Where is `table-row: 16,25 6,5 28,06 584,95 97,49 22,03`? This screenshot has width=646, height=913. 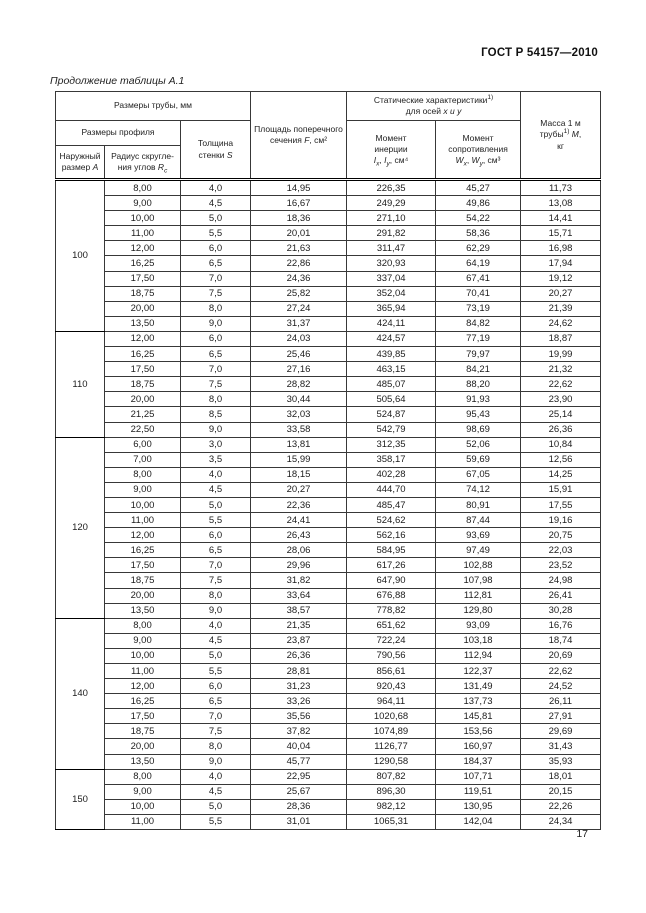
table-row: 16,25 6,5 28,06 584,95 97,49 22,03 is located at coordinates (329, 550).